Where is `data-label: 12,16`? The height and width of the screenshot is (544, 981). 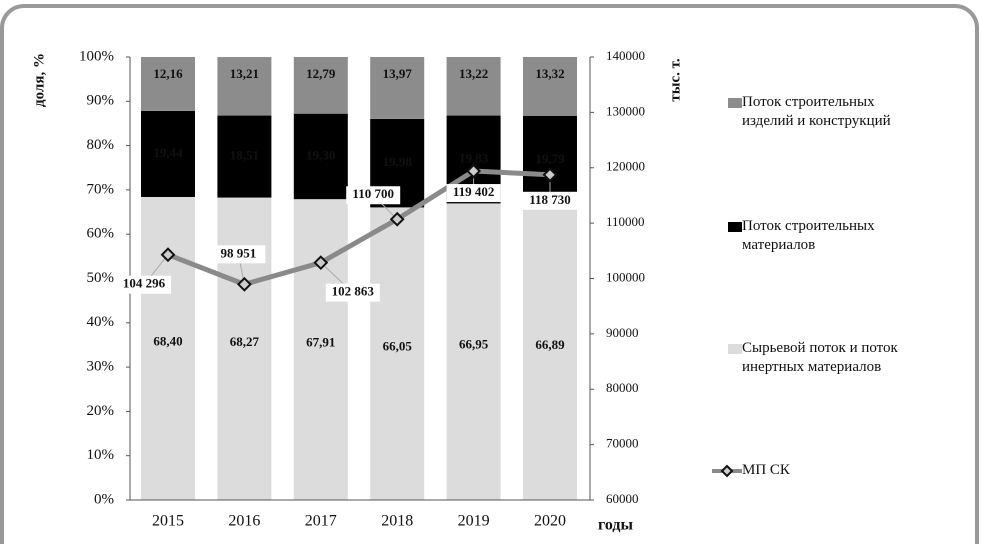
data-label: 12,16 is located at coordinates (168, 73).